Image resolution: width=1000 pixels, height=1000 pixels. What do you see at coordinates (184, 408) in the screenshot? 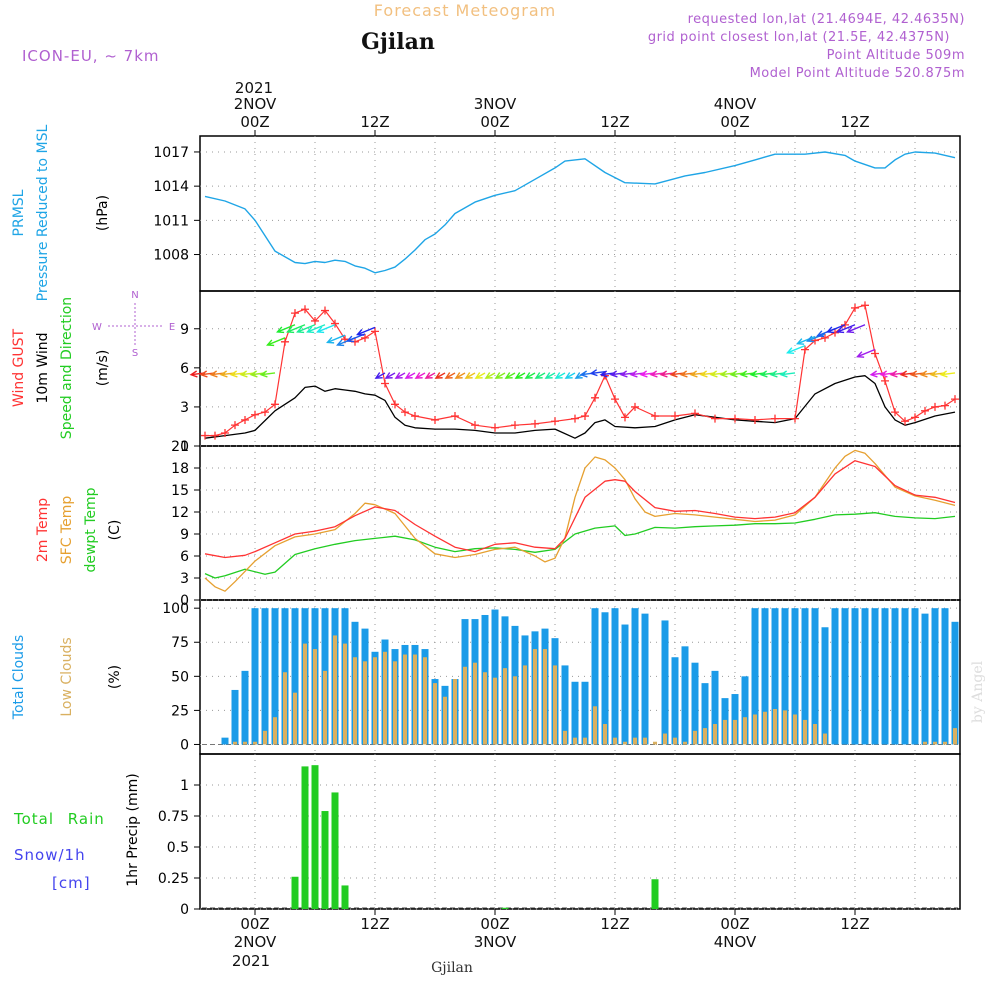
I see `y-tick-label: 3` at bounding box center [184, 408].